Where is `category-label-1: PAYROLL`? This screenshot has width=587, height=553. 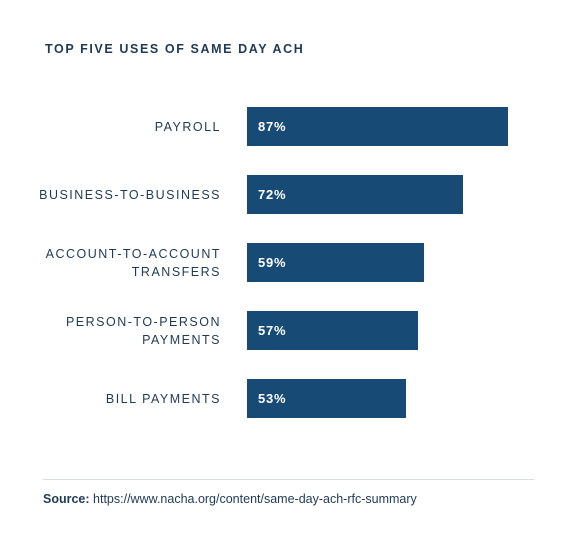
category-label-1: PAYROLL is located at coordinates (188, 127).